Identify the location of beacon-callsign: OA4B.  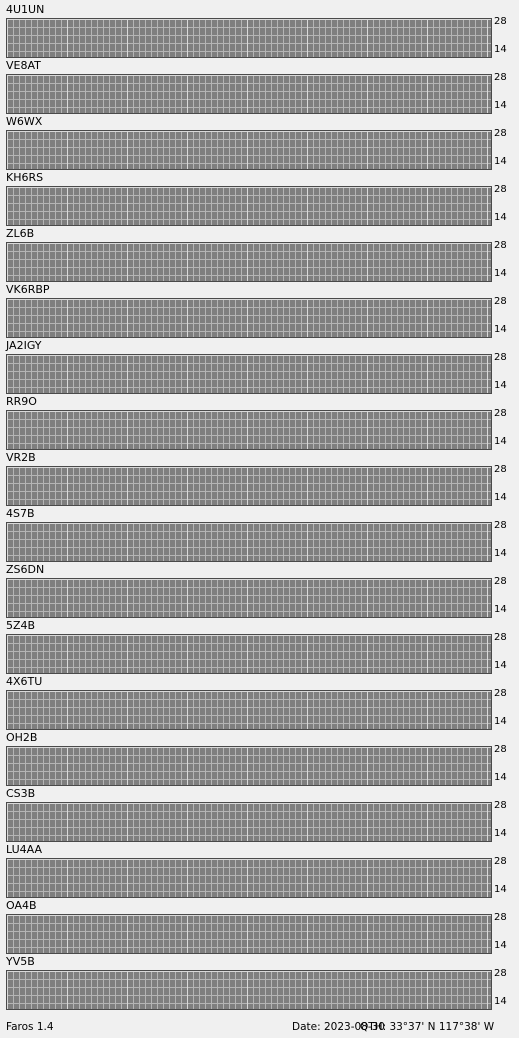
(21, 905).